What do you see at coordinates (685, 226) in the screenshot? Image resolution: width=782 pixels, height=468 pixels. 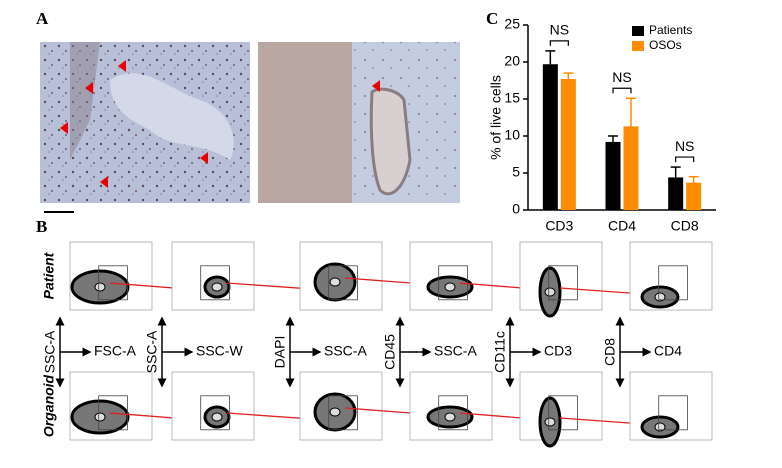 I see `x-tick-label: CD8` at bounding box center [685, 226].